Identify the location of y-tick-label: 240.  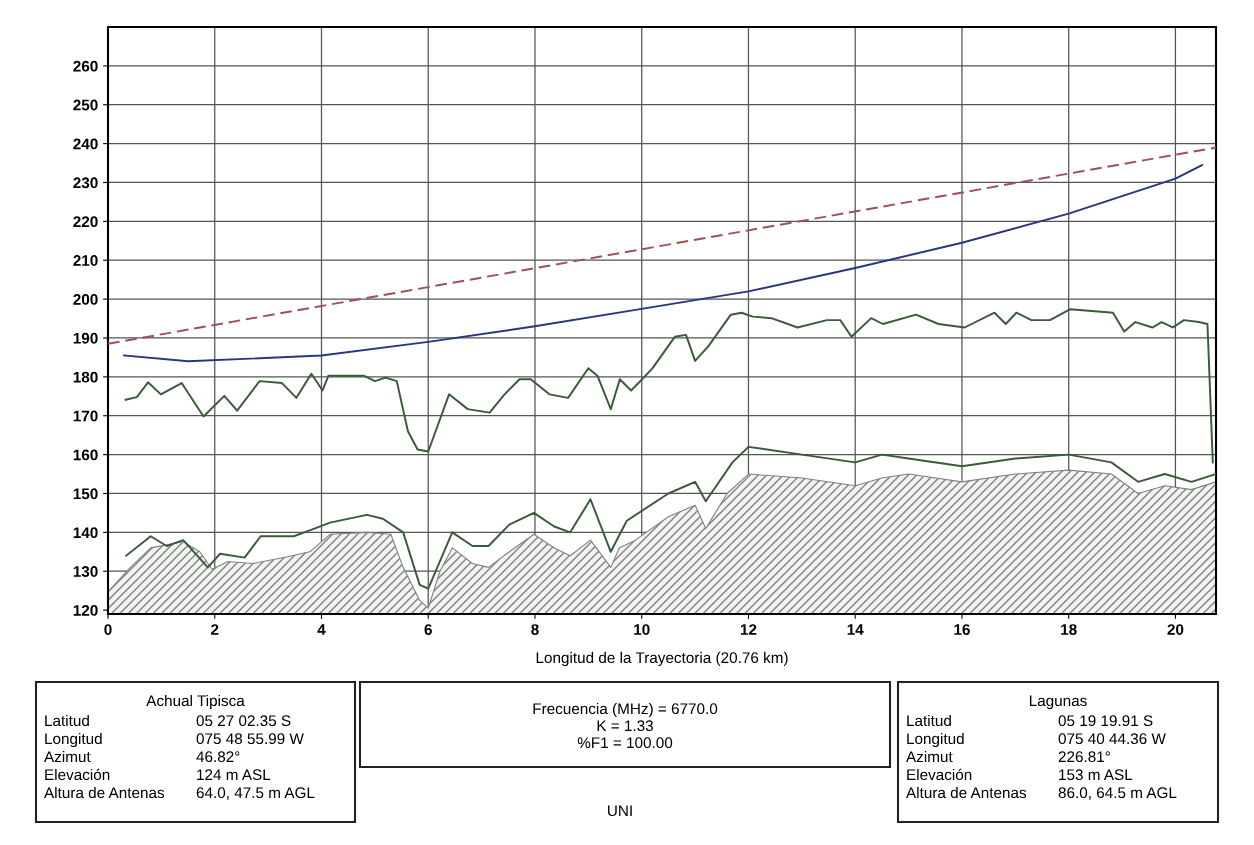
(85, 144).